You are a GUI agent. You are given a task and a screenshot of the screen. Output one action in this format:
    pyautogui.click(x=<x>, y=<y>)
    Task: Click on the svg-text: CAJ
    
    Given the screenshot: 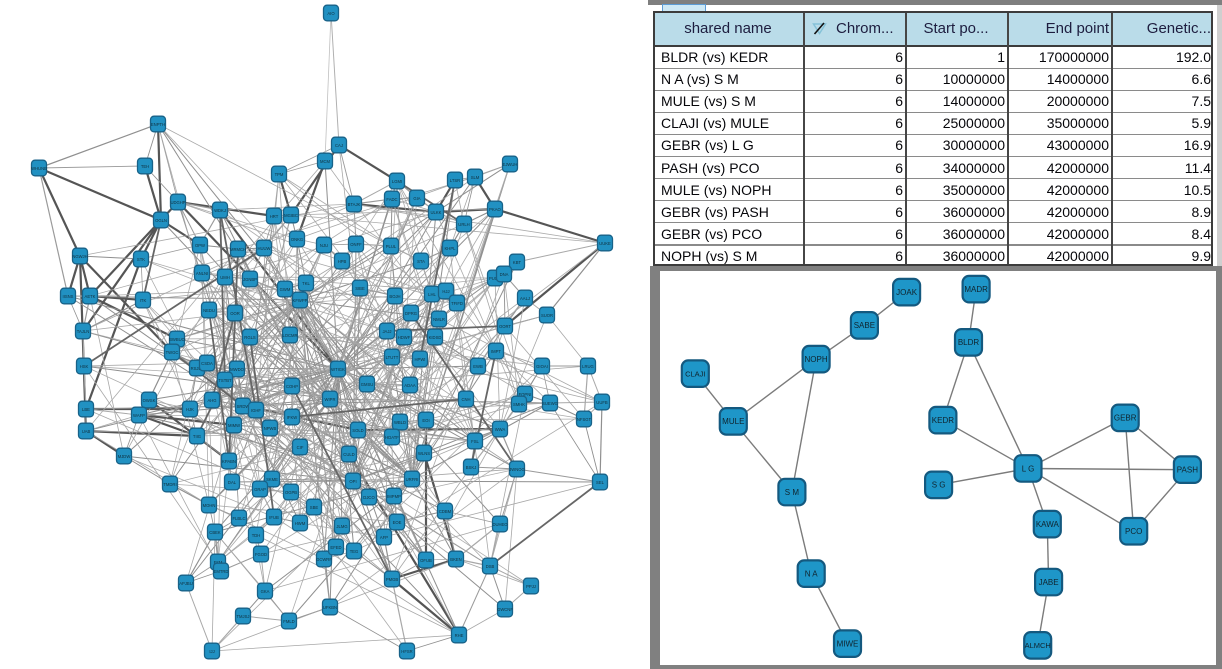 What is the action you would take?
    pyautogui.click(x=339, y=145)
    